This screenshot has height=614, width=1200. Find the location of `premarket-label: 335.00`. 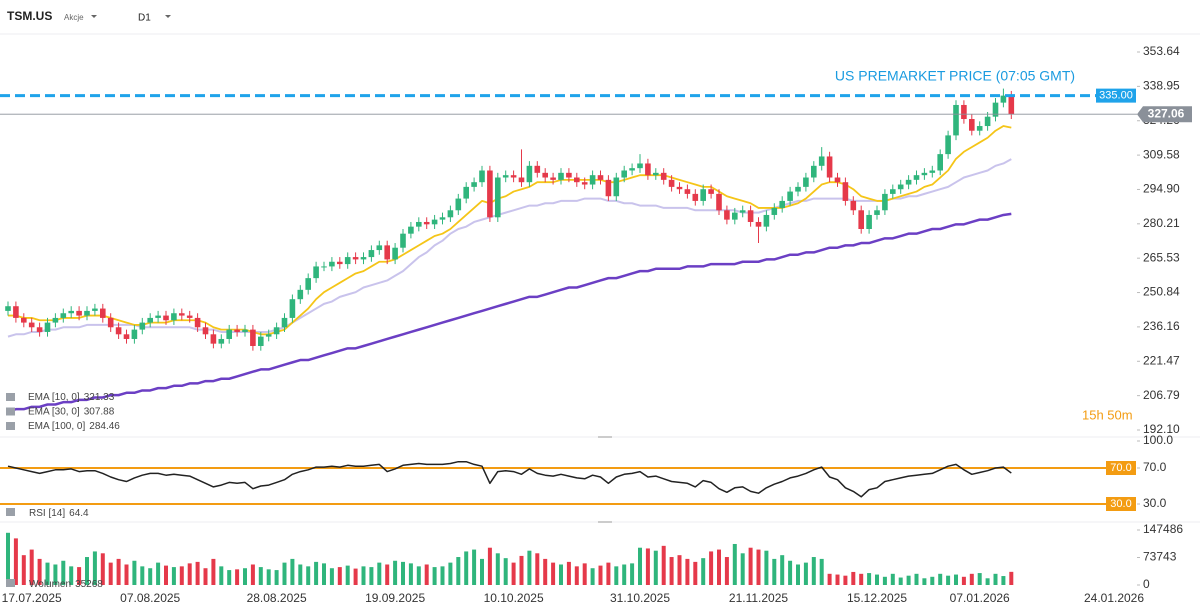

premarket-label: 335.00 is located at coordinates (1116, 96).